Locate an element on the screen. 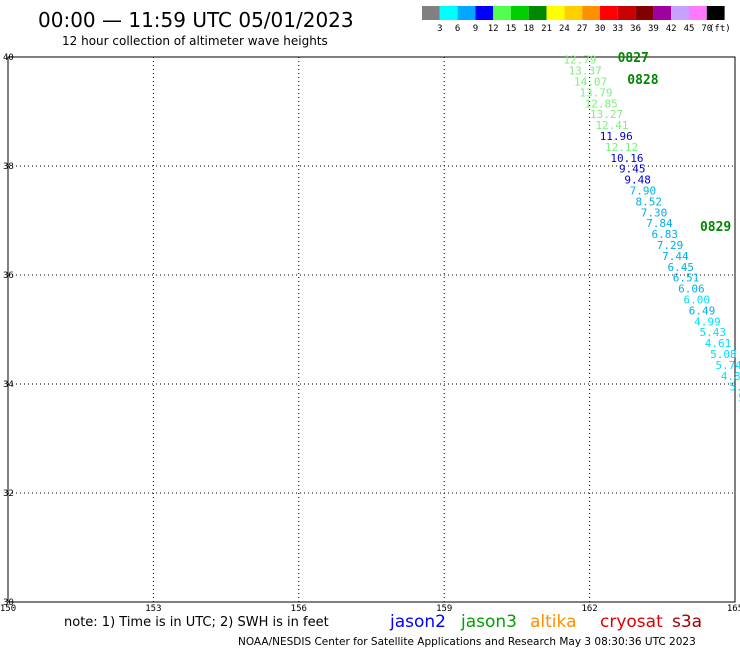 The height and width of the screenshot is (650, 740). satellite-label: altika is located at coordinates (553, 622).